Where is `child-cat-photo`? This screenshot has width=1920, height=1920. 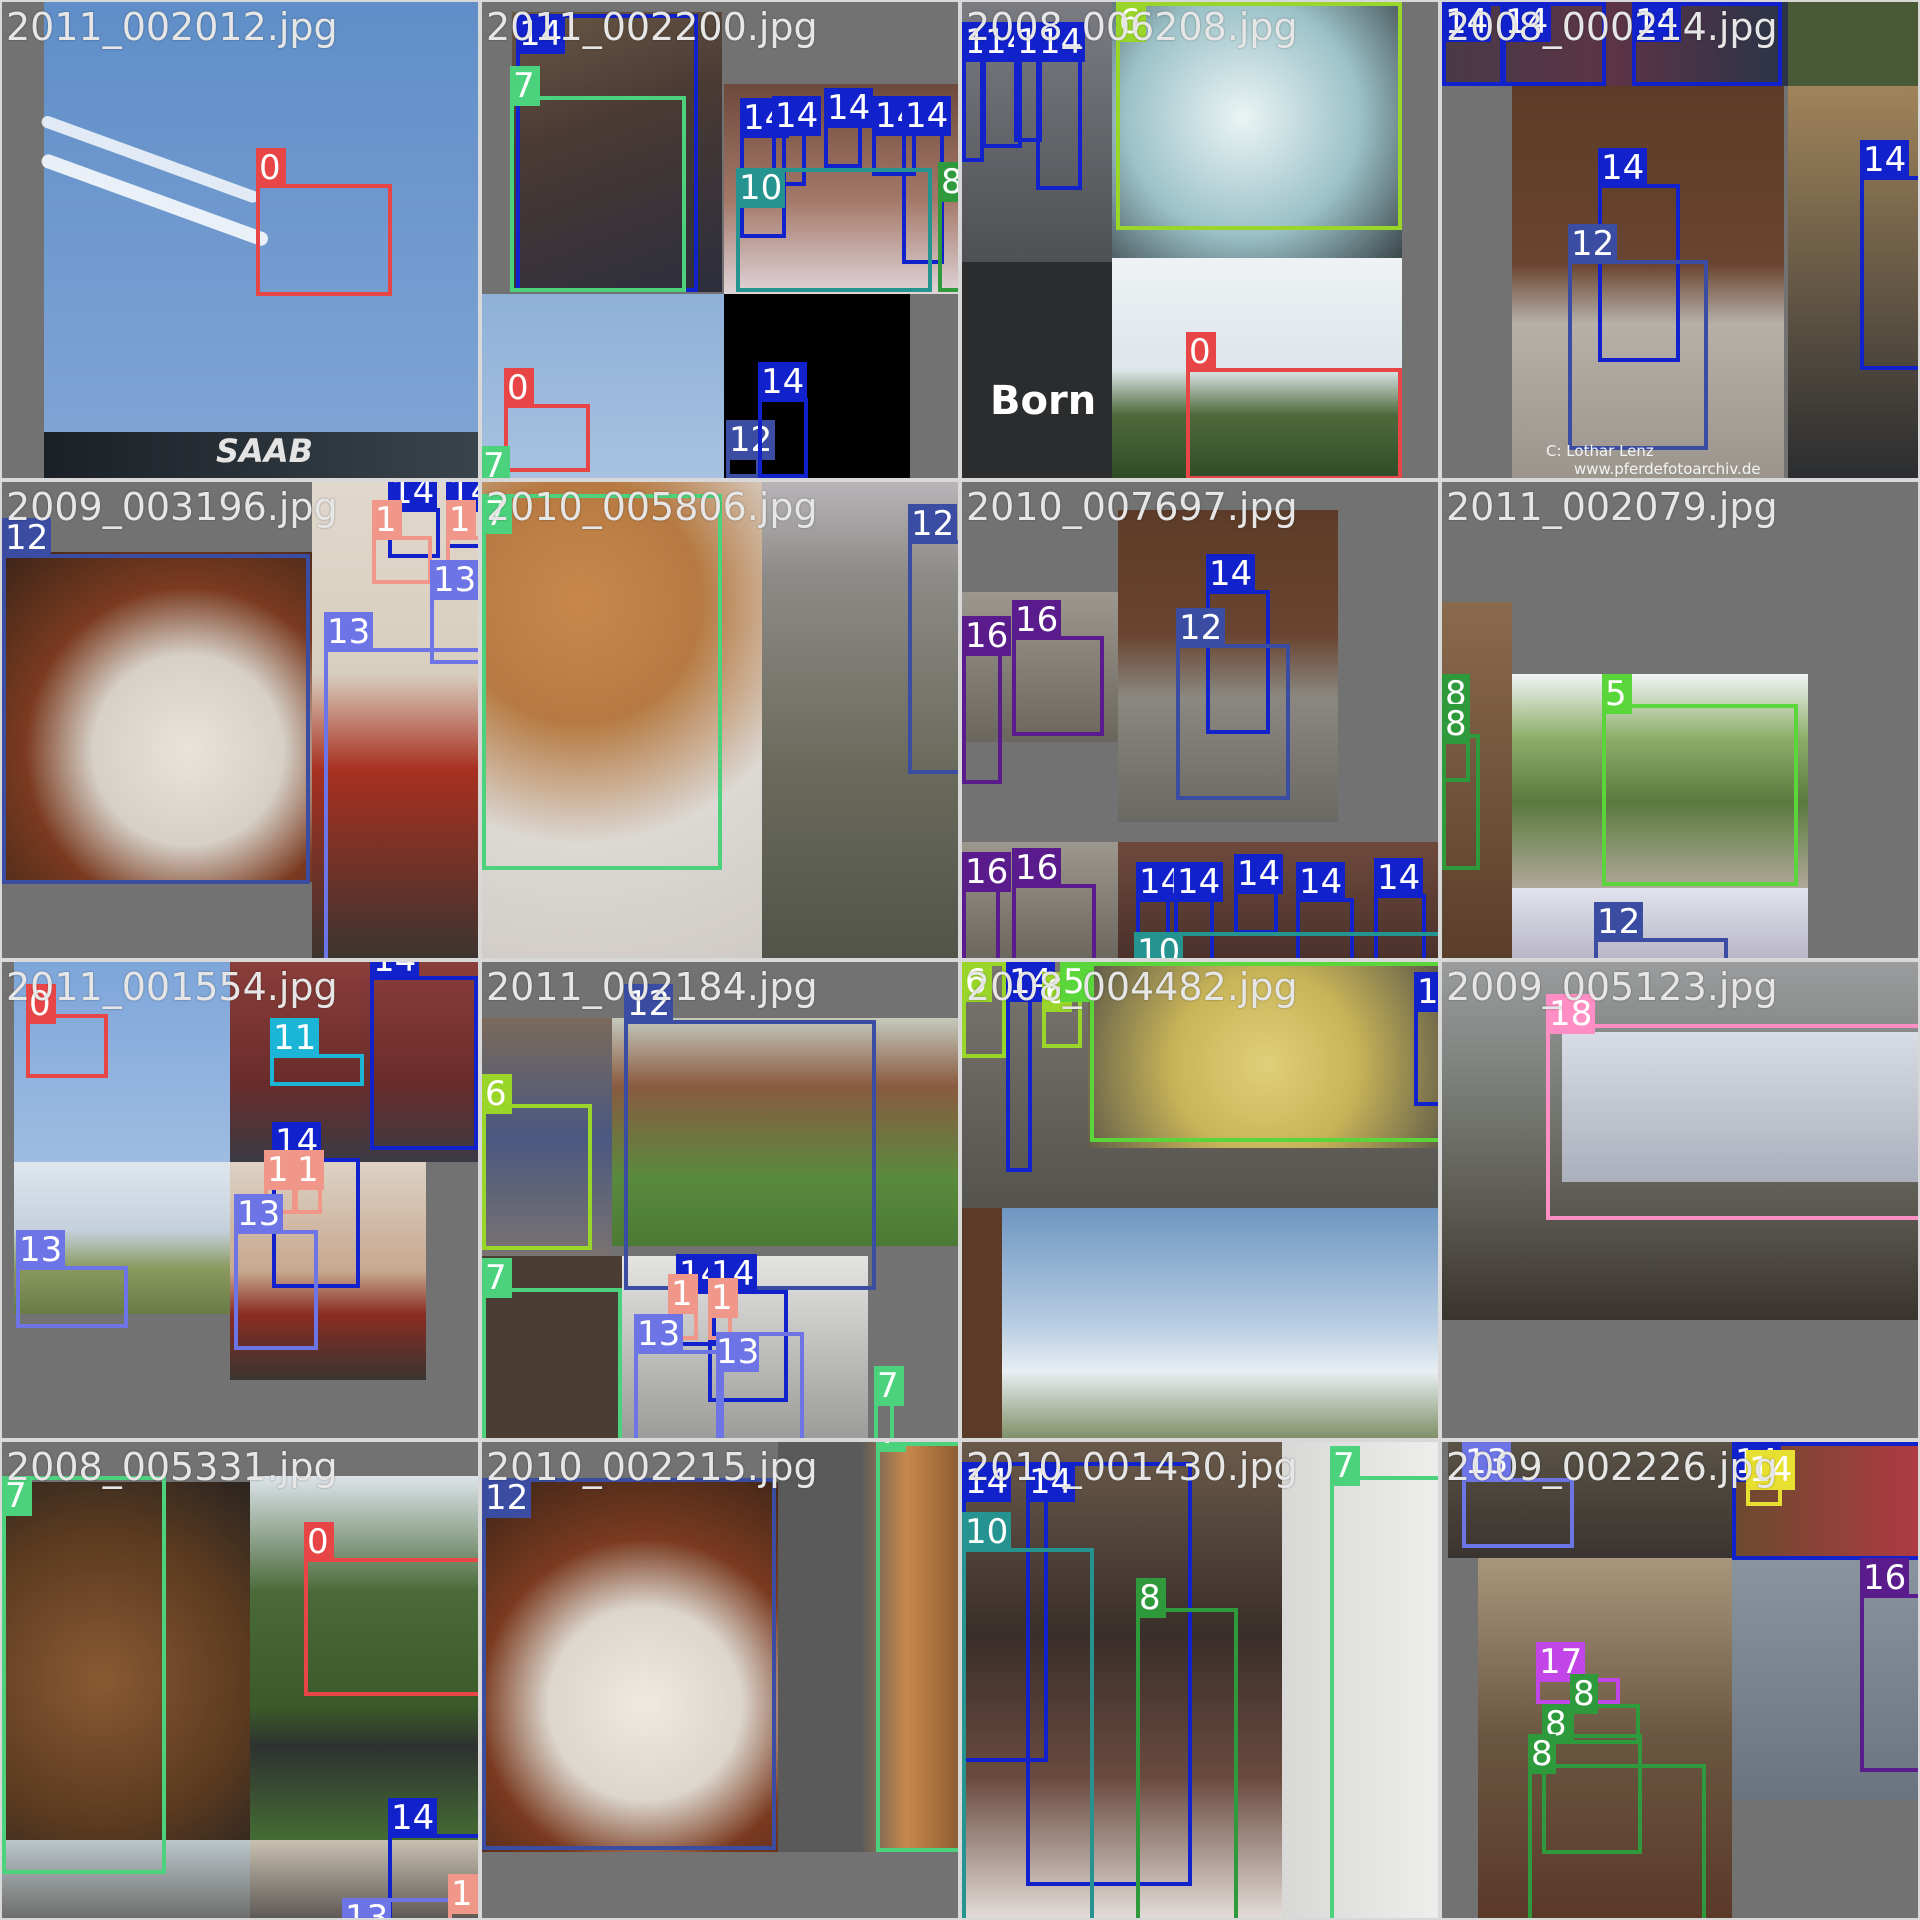
child-cat-photo is located at coordinates (617, 152).